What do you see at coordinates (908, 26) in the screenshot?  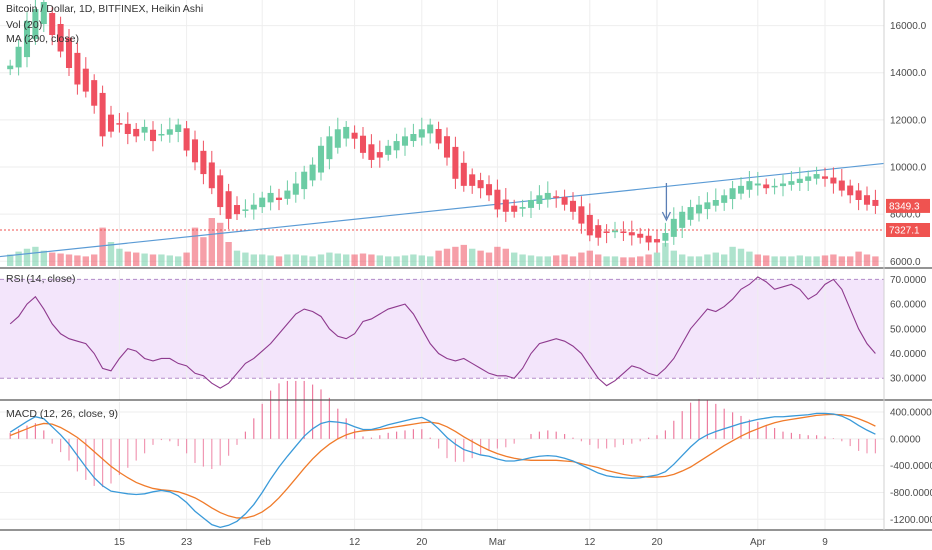 I see `price-tick-label: 16000.0` at bounding box center [908, 26].